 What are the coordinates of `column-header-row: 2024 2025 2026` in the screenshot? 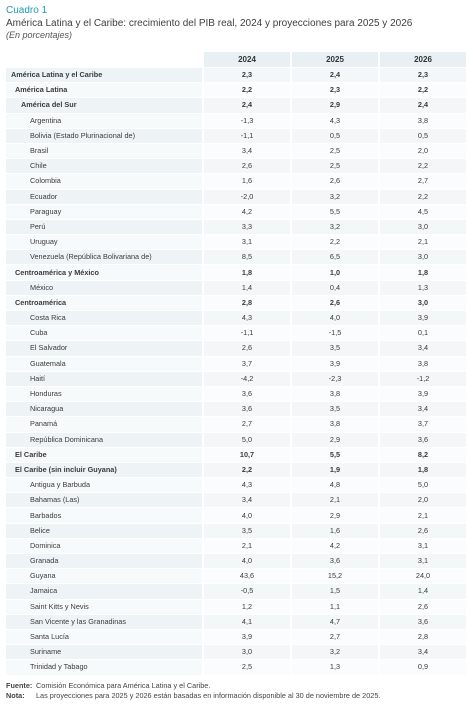 It's located at (236, 60).